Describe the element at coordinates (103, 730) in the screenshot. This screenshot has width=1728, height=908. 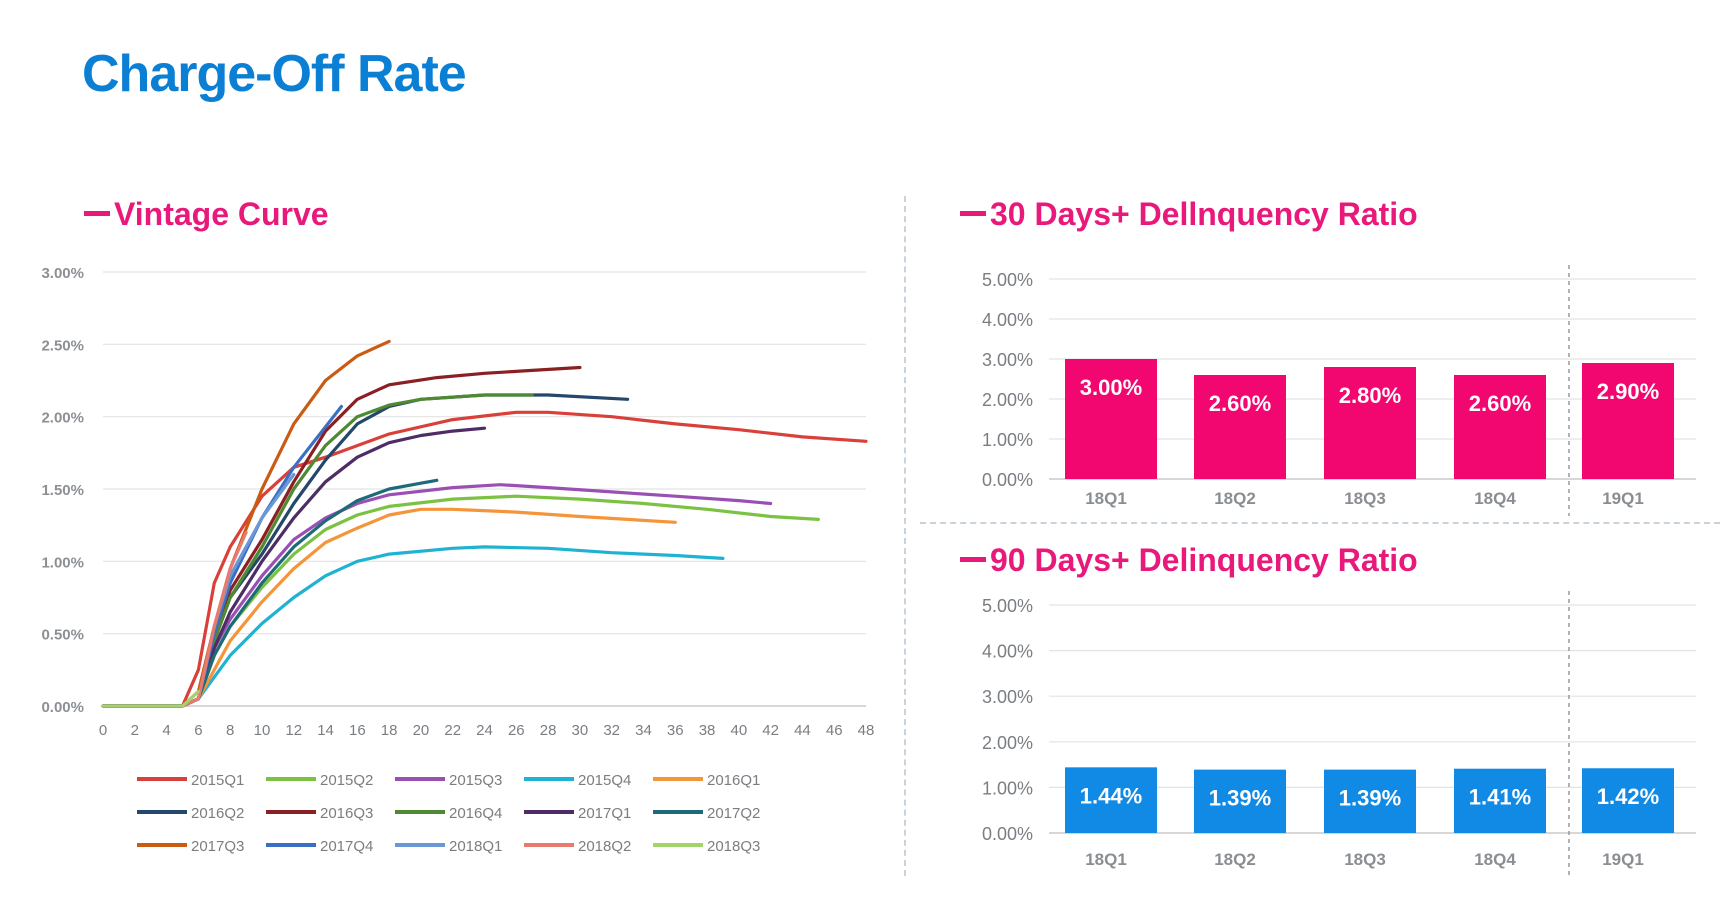
I see `x-tick-label: 0` at that location.